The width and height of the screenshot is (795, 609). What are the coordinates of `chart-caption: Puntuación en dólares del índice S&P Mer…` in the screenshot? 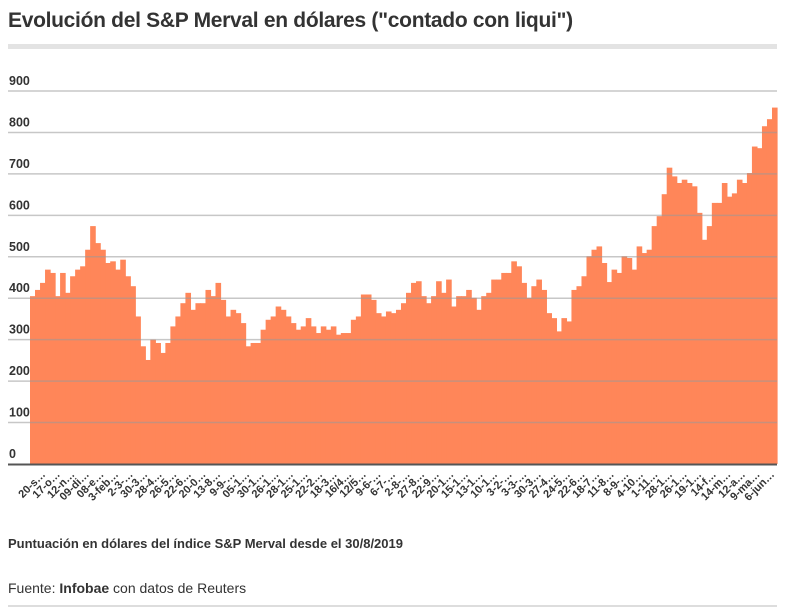 It's located at (205, 543).